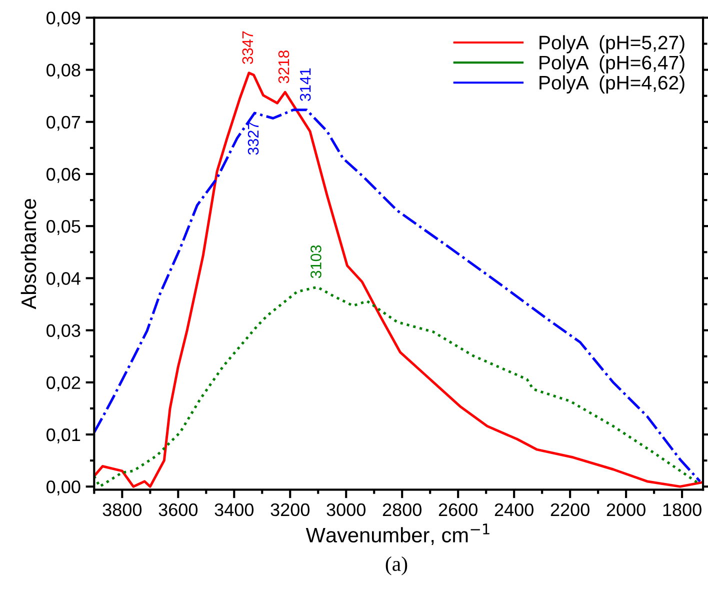  What do you see at coordinates (63, 488) in the screenshot?
I see `y-tick-label: 0,00` at bounding box center [63, 488].